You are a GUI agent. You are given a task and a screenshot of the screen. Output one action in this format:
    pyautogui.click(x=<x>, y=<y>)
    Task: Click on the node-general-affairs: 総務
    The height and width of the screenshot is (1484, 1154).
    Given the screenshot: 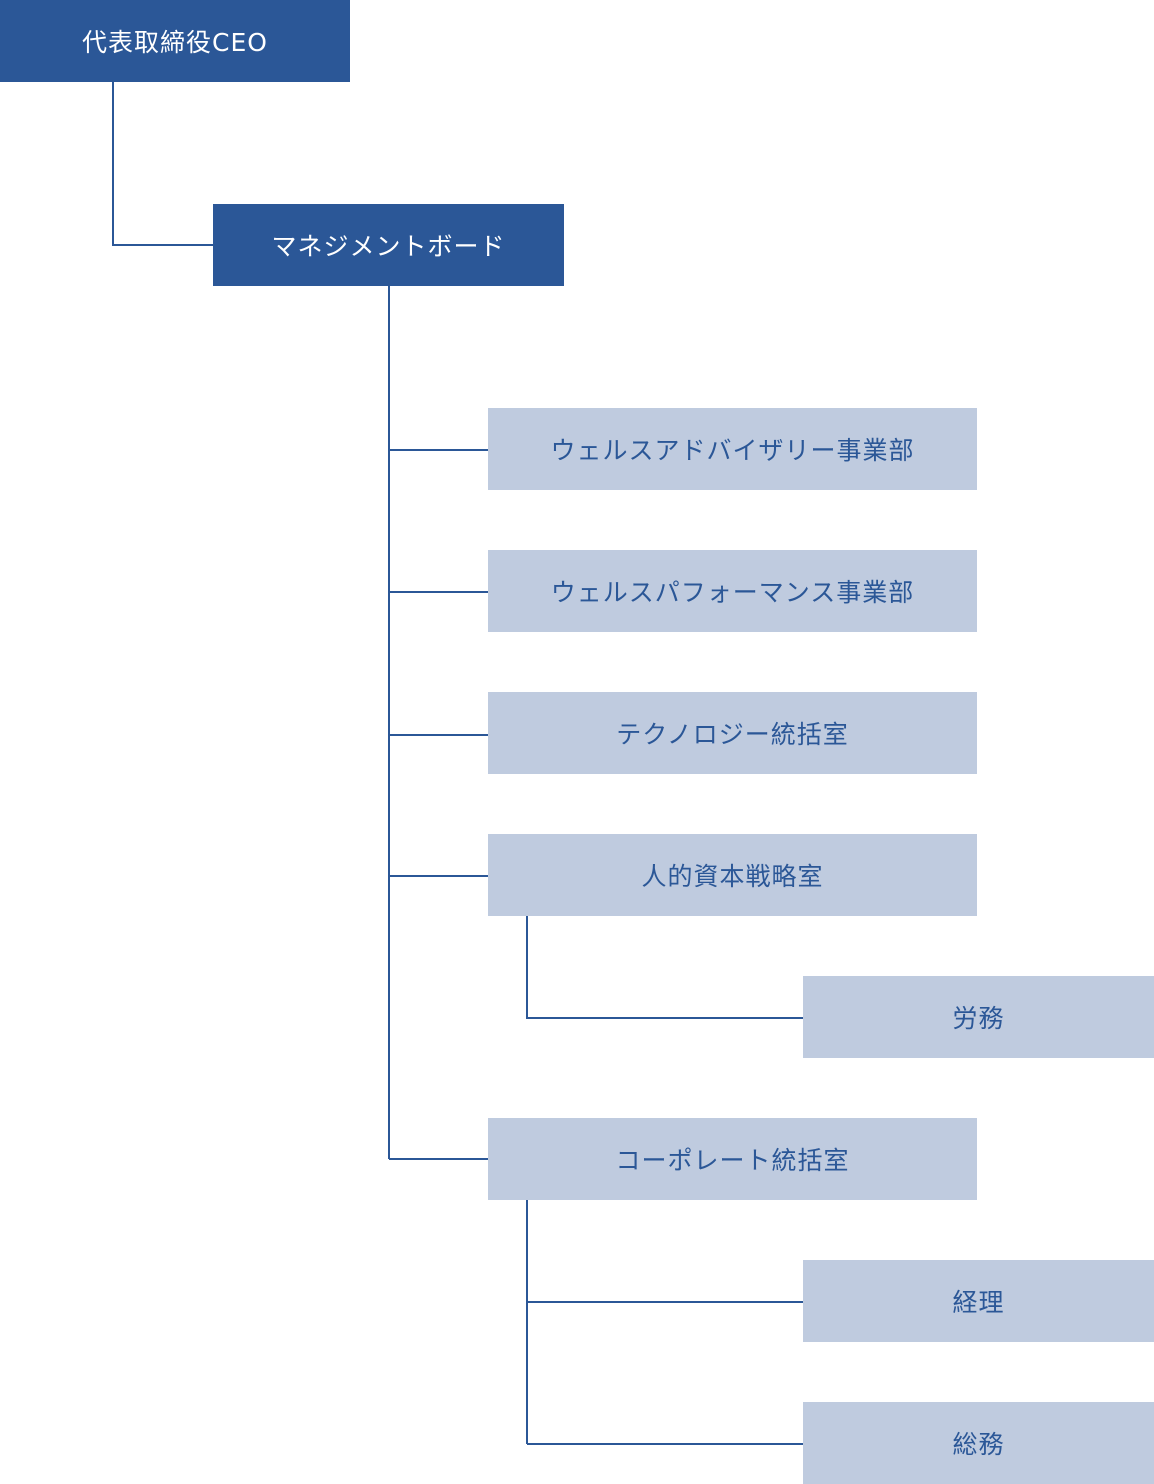 What is the action you would take?
    pyautogui.click(x=978, y=1443)
    